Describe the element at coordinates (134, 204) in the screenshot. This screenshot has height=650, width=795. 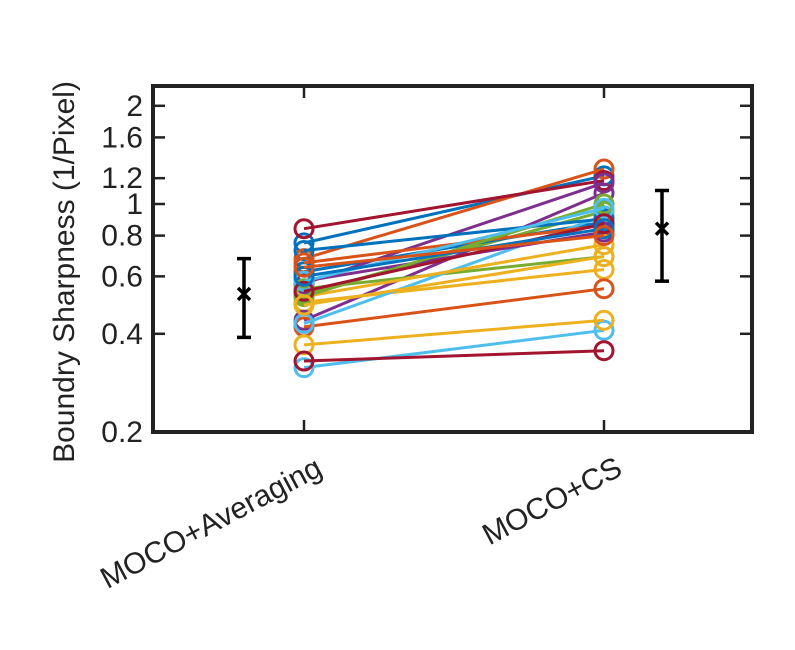
I see `y-tick-label: 1` at that location.